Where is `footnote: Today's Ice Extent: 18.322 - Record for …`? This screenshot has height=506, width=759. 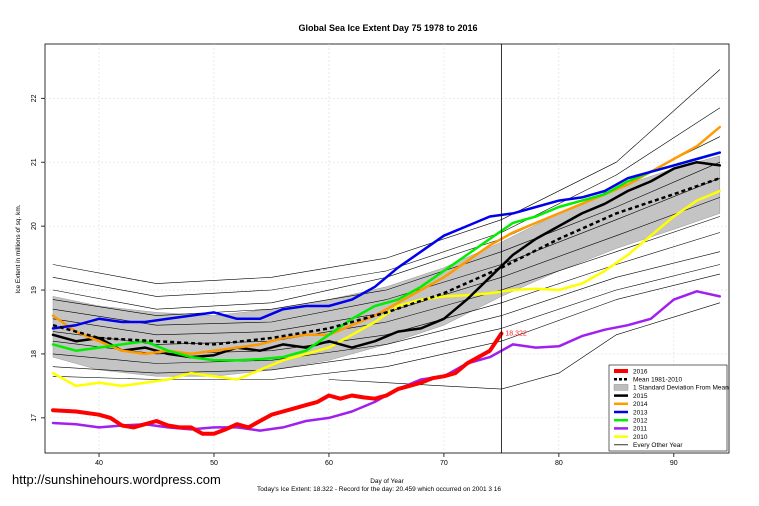 footnote: Today's Ice Extent: 18.322 - Record for … is located at coordinates (379, 489).